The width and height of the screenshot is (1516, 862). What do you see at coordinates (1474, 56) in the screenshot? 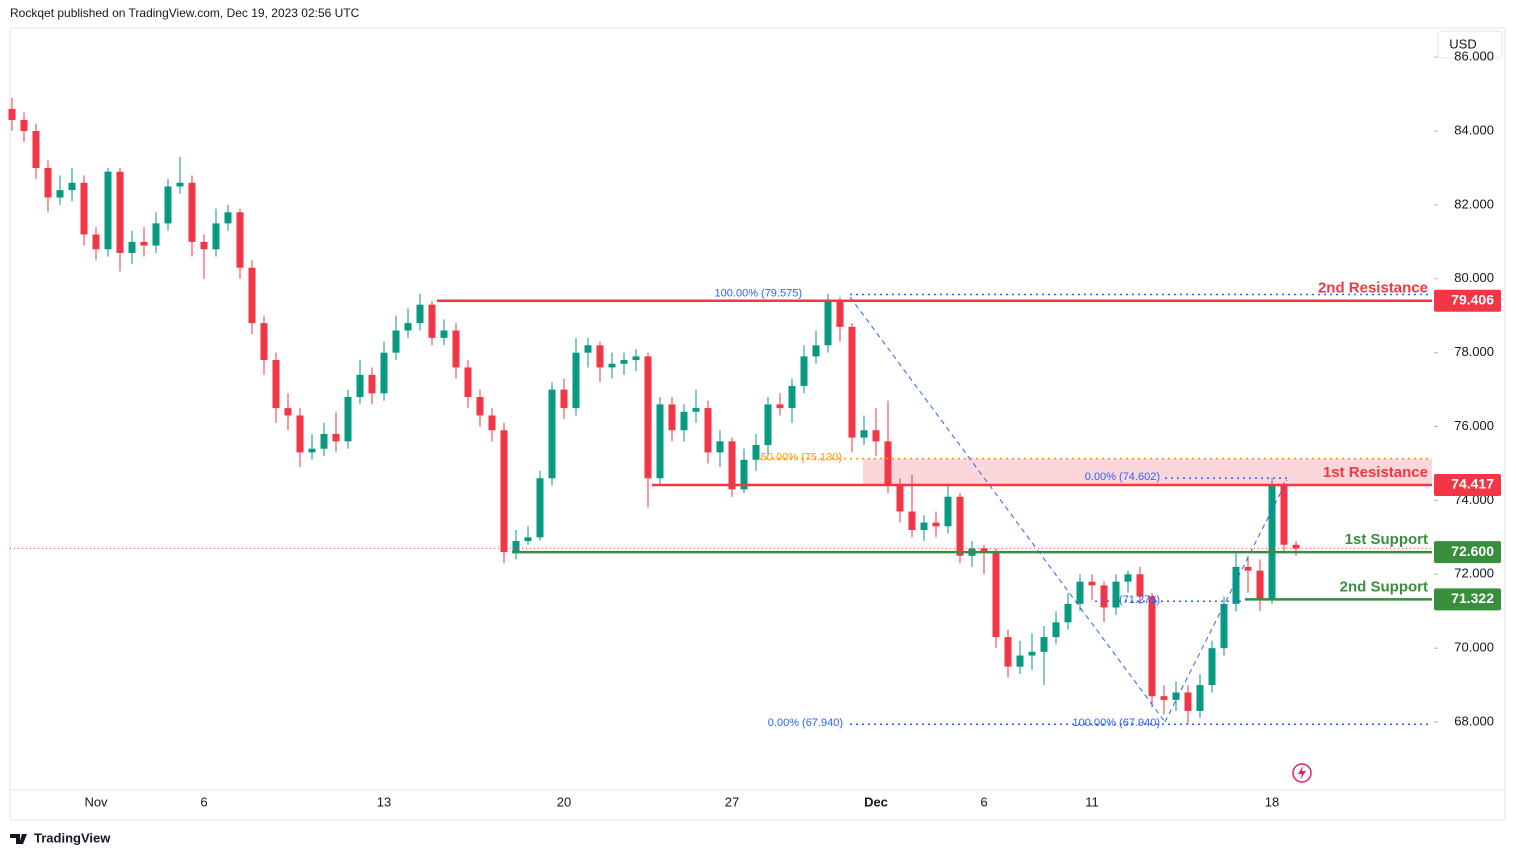
I see `y-tick-label: 86.000` at bounding box center [1474, 56].